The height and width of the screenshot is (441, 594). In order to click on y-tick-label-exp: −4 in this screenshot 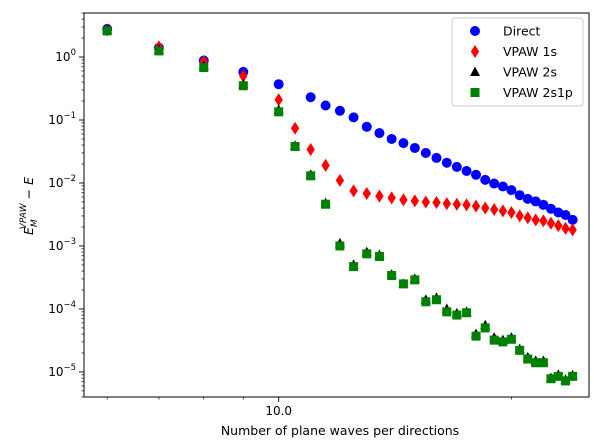, I will do `click(69, 305)`.